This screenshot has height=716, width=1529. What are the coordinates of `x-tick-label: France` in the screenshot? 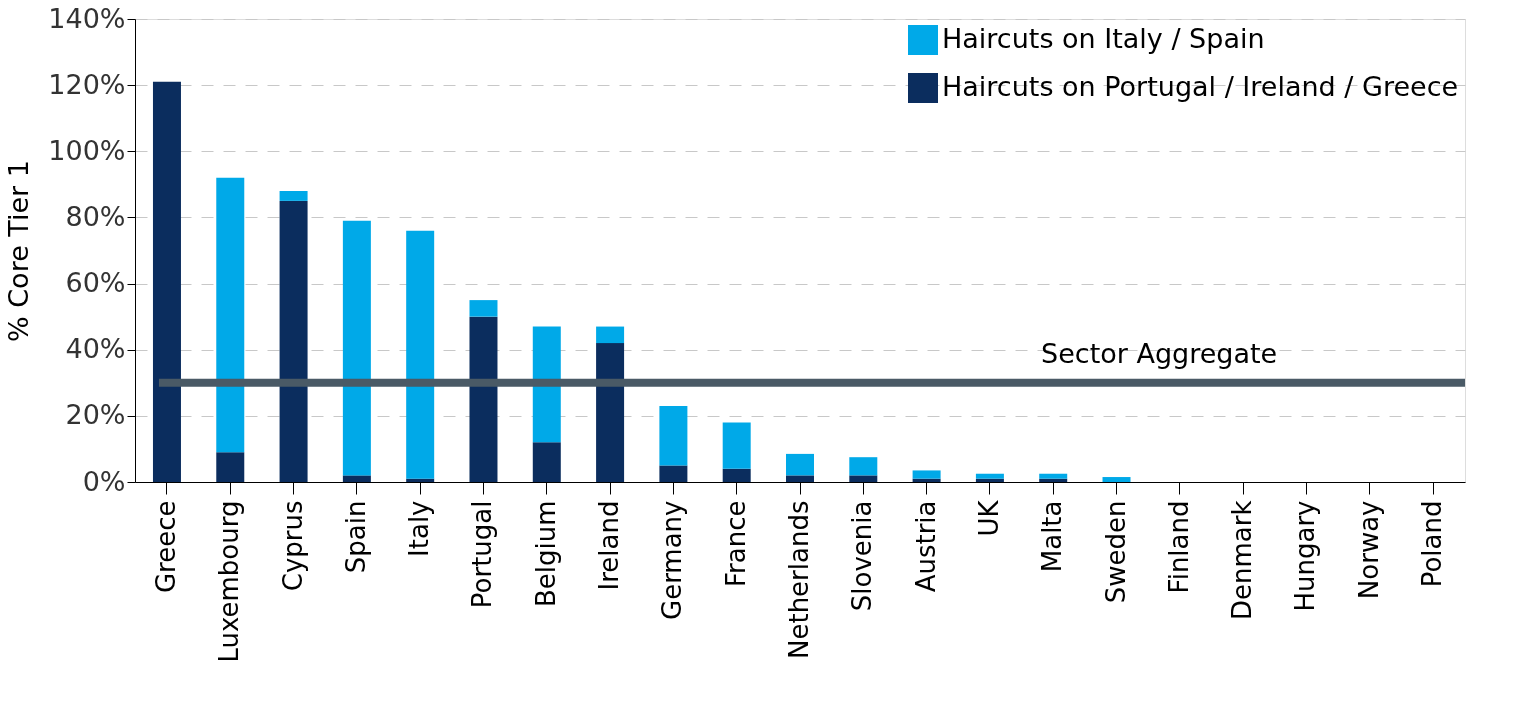 It's located at (735, 543).